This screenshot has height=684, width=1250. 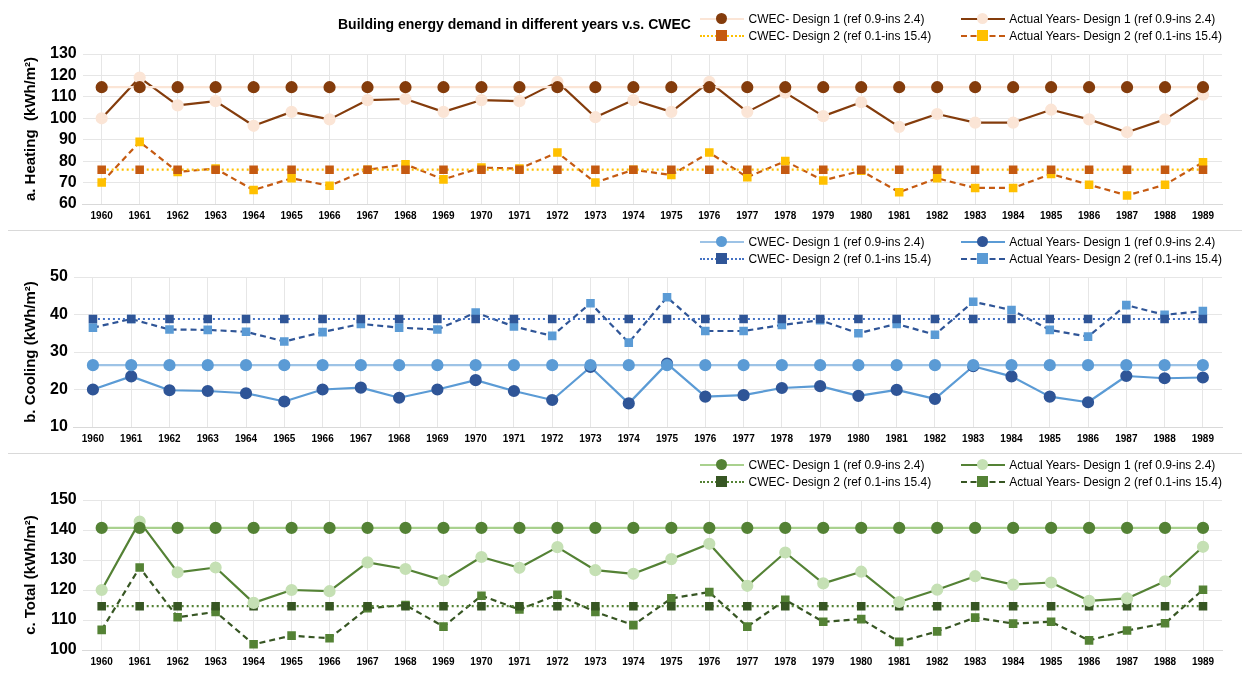 What do you see at coordinates (67, 139) in the screenshot?
I see `y-tick-label: 90` at bounding box center [67, 139].